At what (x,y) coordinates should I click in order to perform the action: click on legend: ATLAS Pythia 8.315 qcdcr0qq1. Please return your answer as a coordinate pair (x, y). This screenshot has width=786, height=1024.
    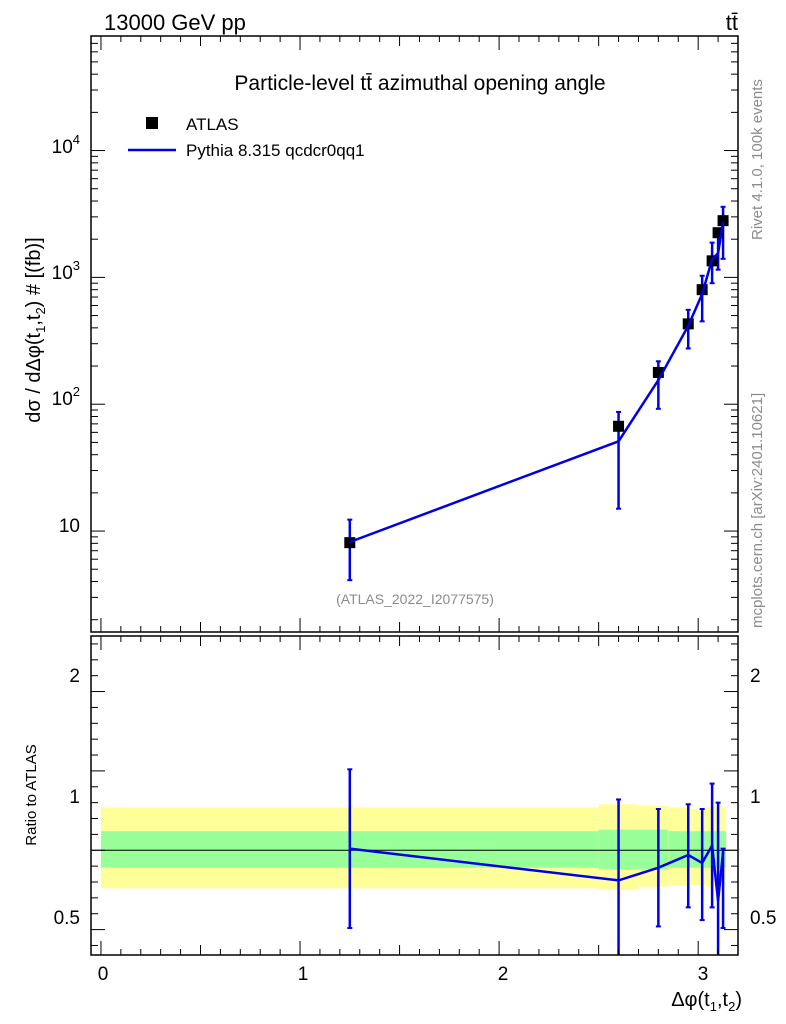
    Looking at the image, I should click on (246, 137).